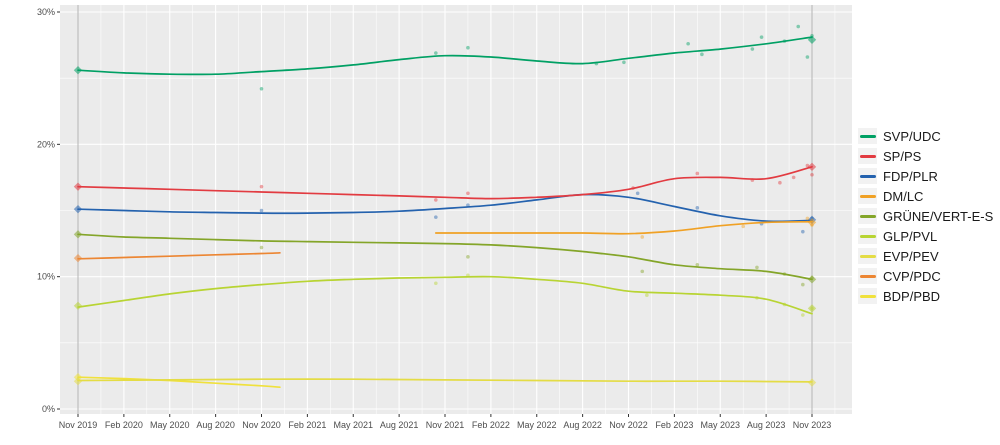 The height and width of the screenshot is (445, 1000). I want to click on legend-key-glp-pvl, so click(867, 236).